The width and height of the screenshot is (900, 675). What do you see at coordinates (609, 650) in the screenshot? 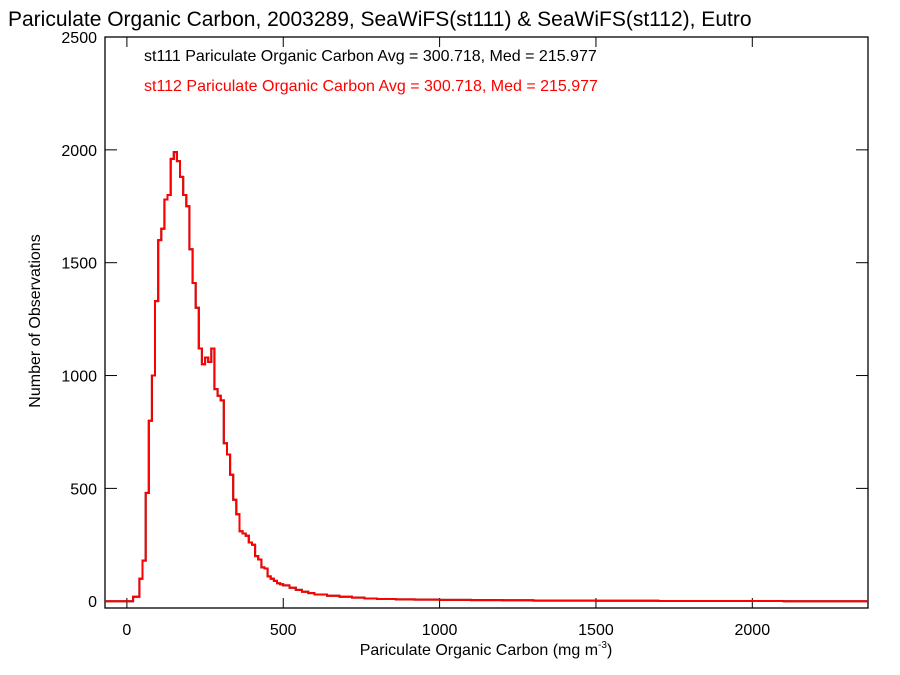
I see `x-axis-label-close: )` at bounding box center [609, 650].